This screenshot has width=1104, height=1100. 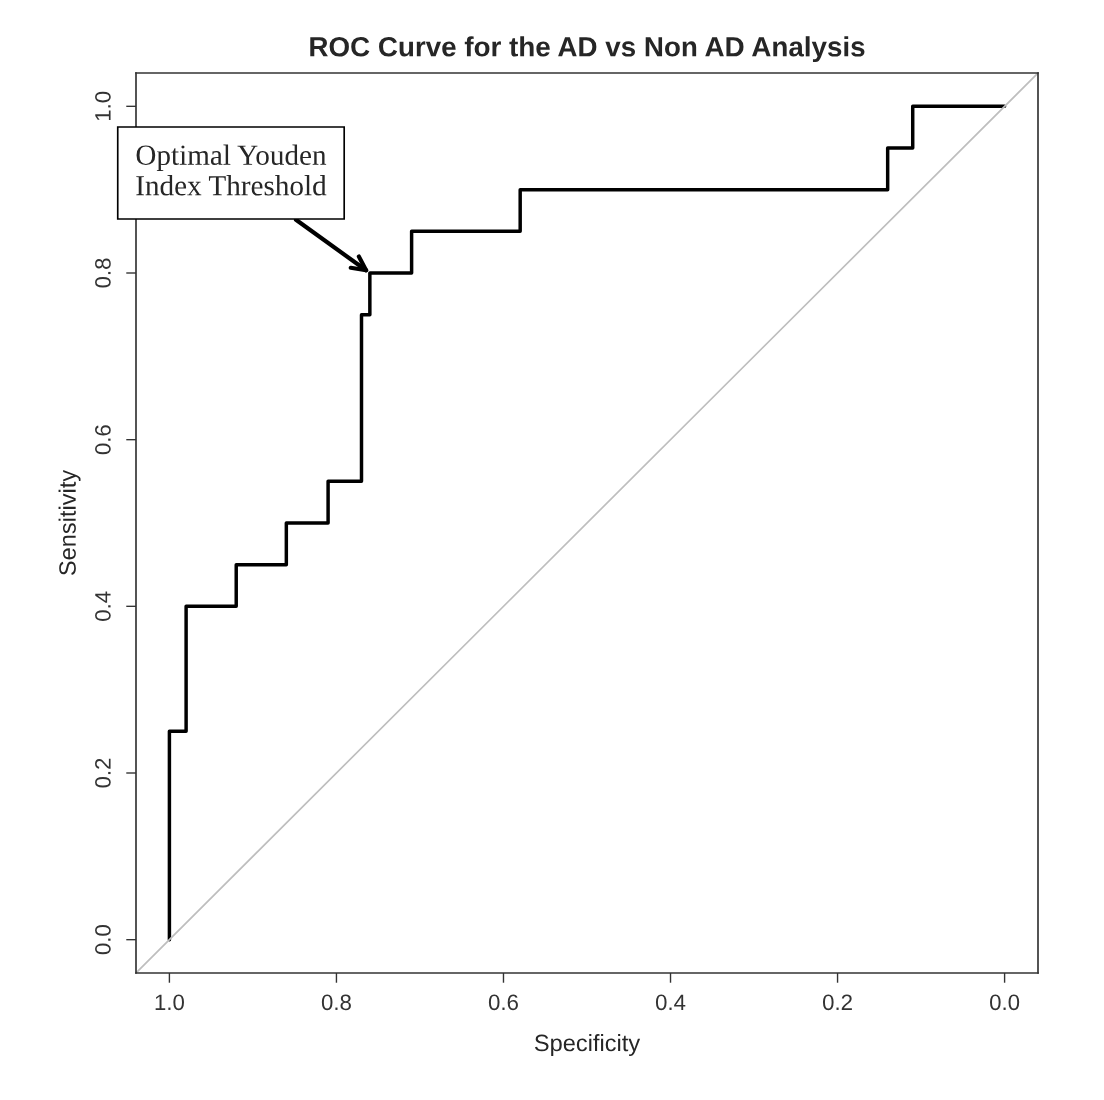 I want to click on x-tick-label: 0.6, so click(x=503, y=1002).